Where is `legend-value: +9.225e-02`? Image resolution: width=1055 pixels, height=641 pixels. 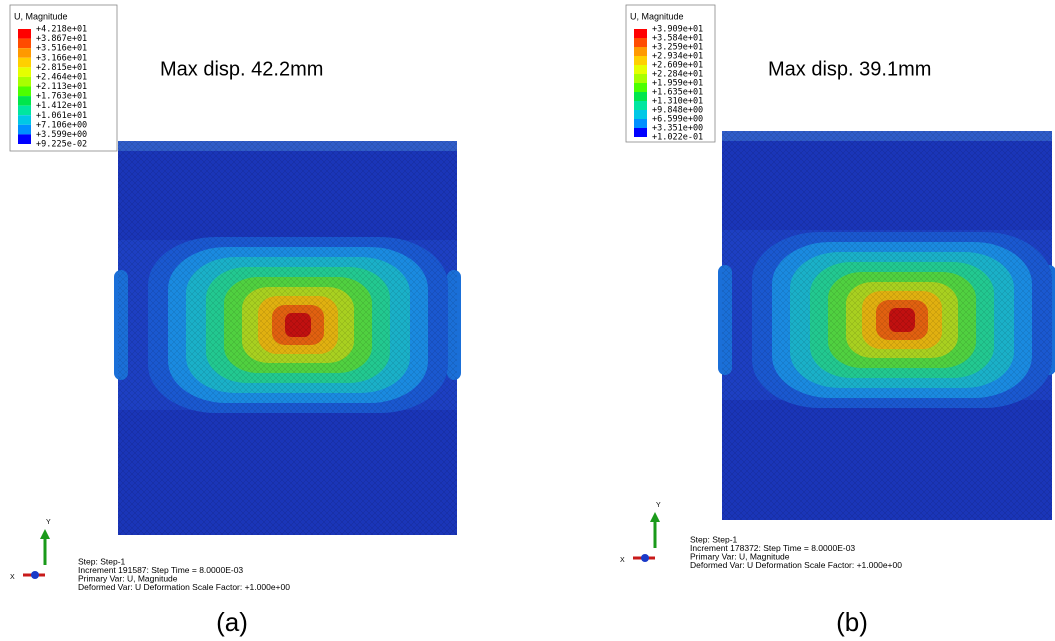
legend-value: +9.225e-02 is located at coordinates (61, 145).